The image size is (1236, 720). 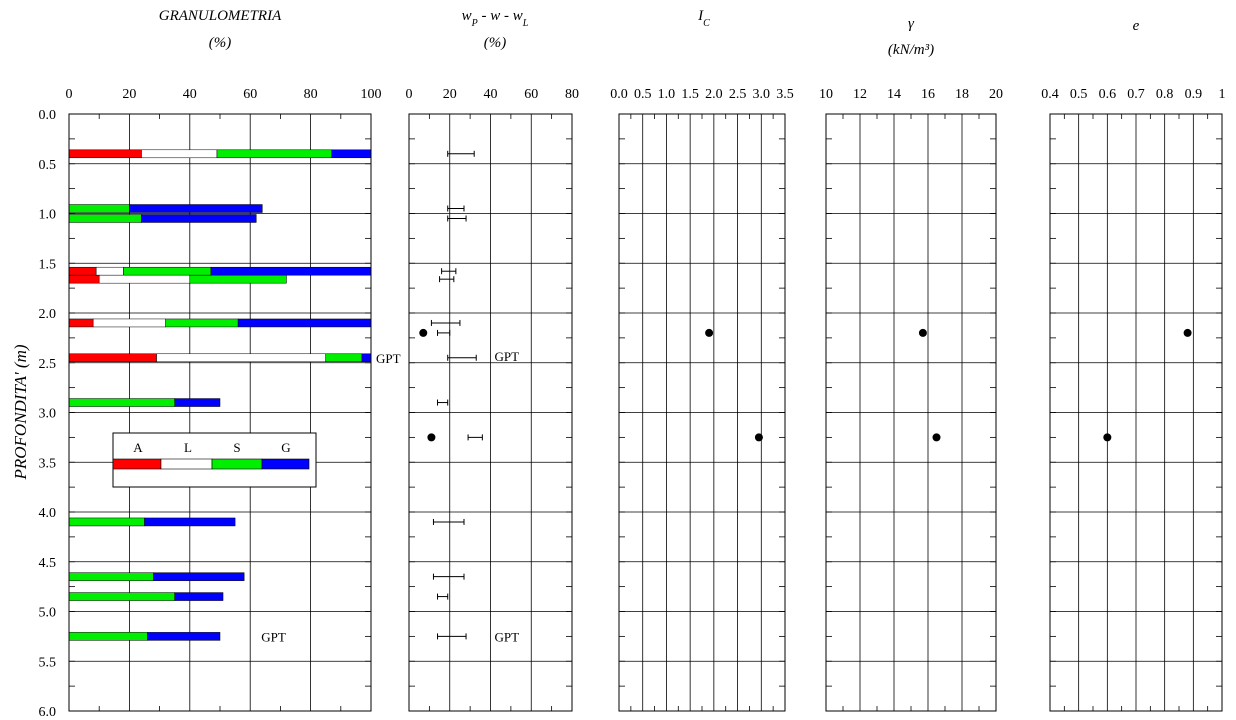 I want to click on legend-label-l: L, so click(x=188, y=447).